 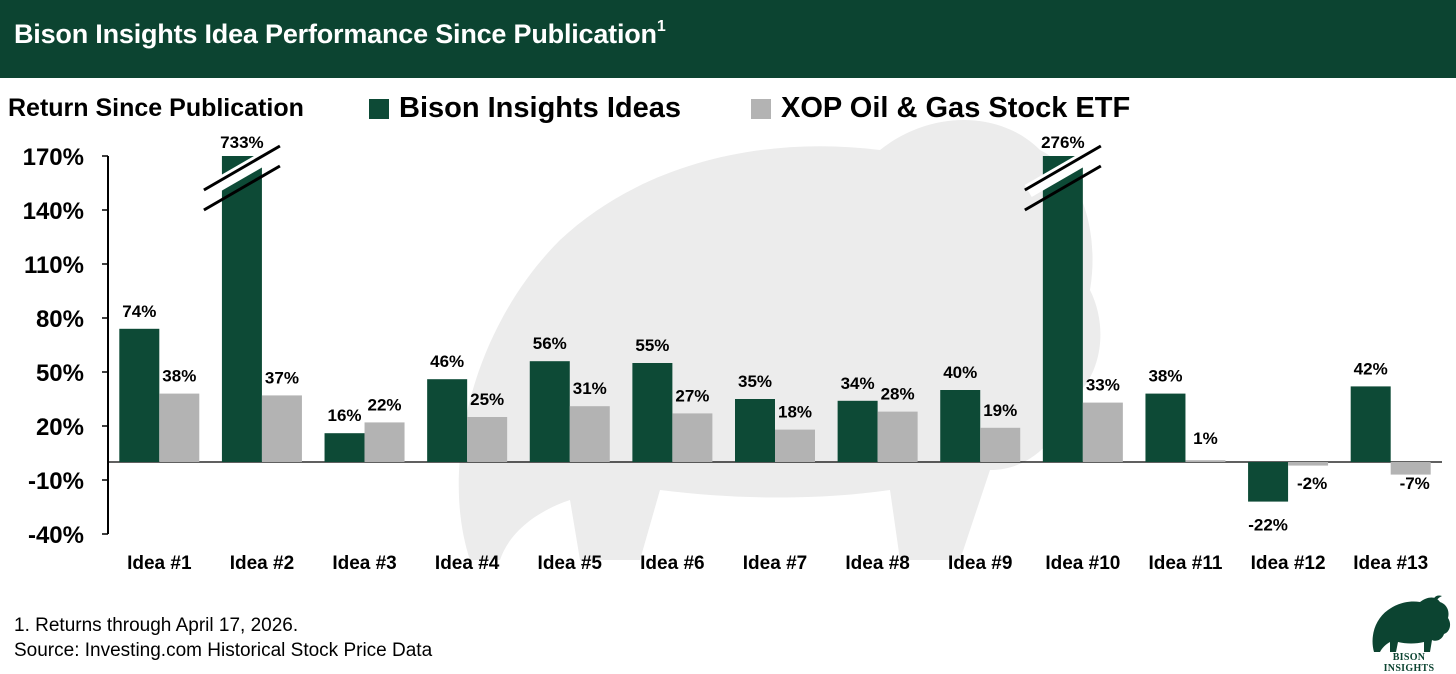 I want to click on x-tick-label: Idea #13, so click(x=1390, y=563).